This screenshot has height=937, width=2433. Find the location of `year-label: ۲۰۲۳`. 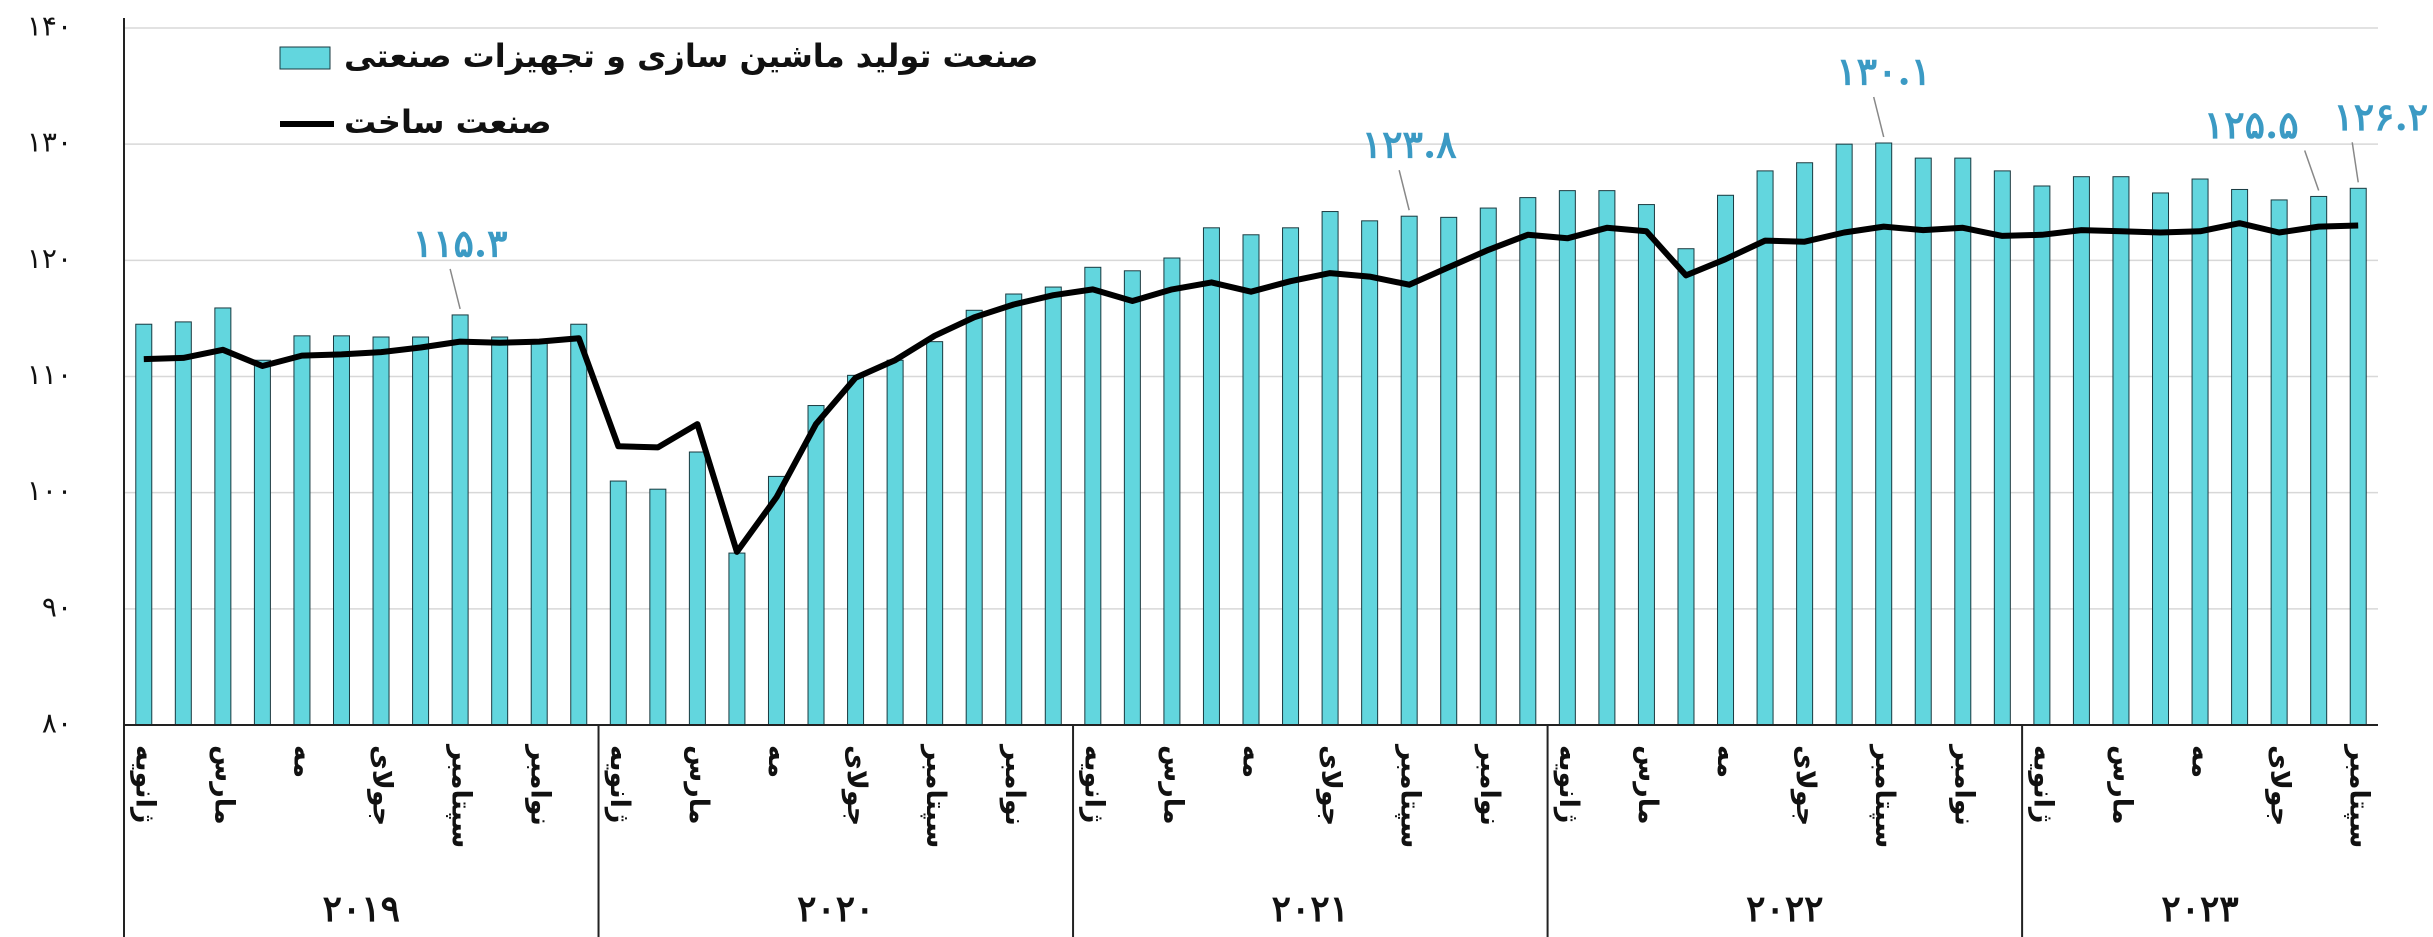

year-label: ۲۰۲۳ is located at coordinates (2199, 909).